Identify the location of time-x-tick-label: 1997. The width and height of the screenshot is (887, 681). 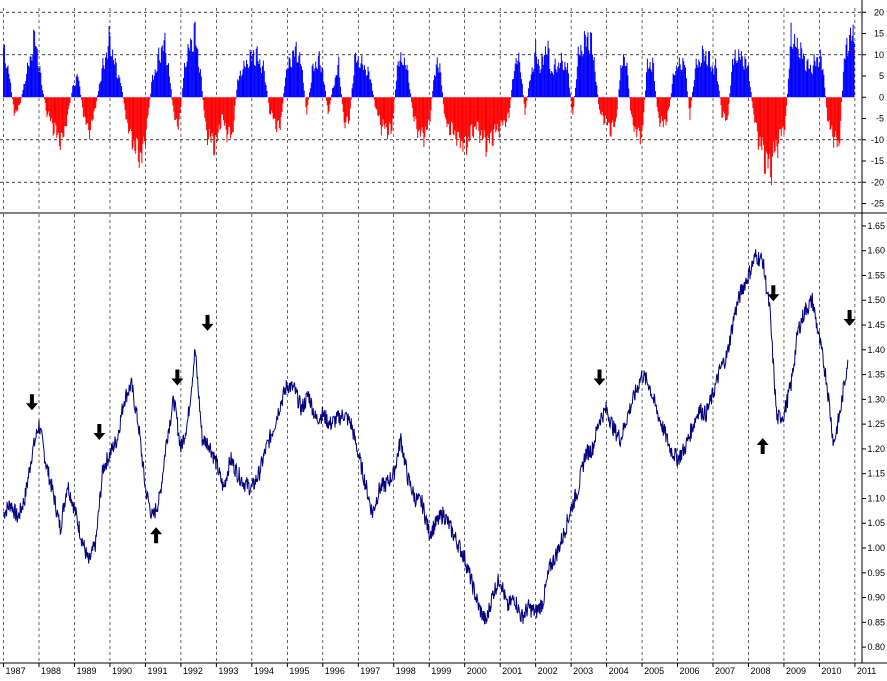
(370, 671).